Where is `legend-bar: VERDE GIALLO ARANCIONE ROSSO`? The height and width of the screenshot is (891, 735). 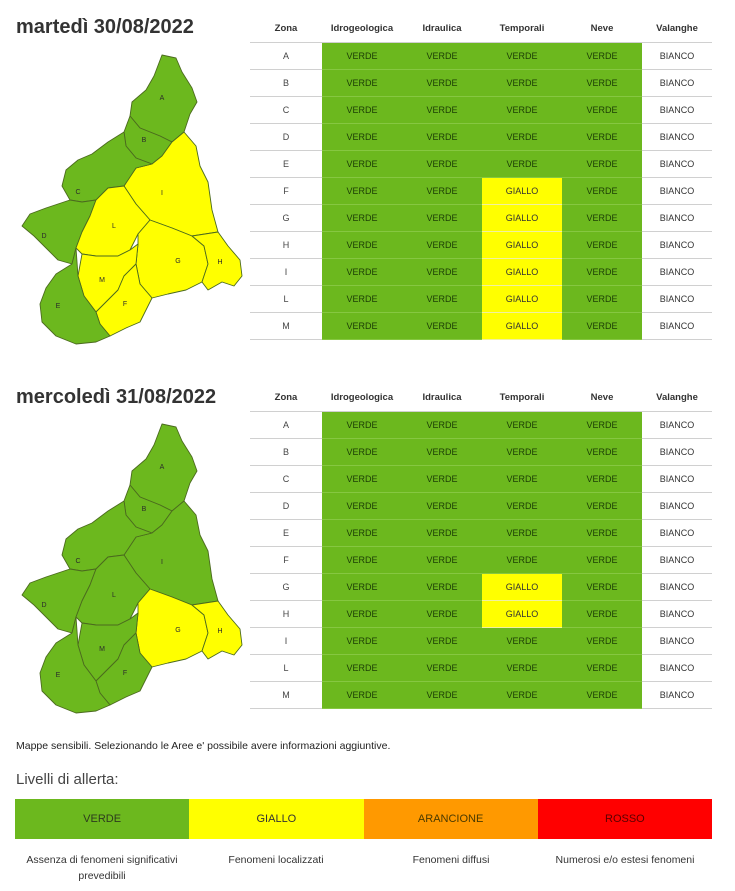
legend-bar: VERDE GIALLO ARANCIONE ROSSO is located at coordinates (363, 819).